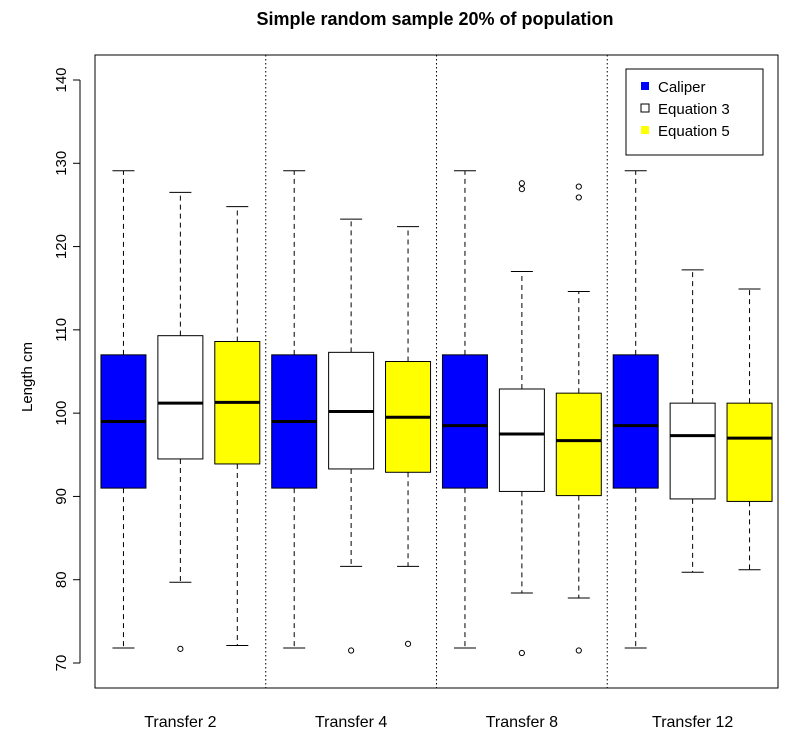 The width and height of the screenshot is (789, 735). What do you see at coordinates (351, 722) in the screenshot?
I see `x-category-label: Transfer 4` at bounding box center [351, 722].